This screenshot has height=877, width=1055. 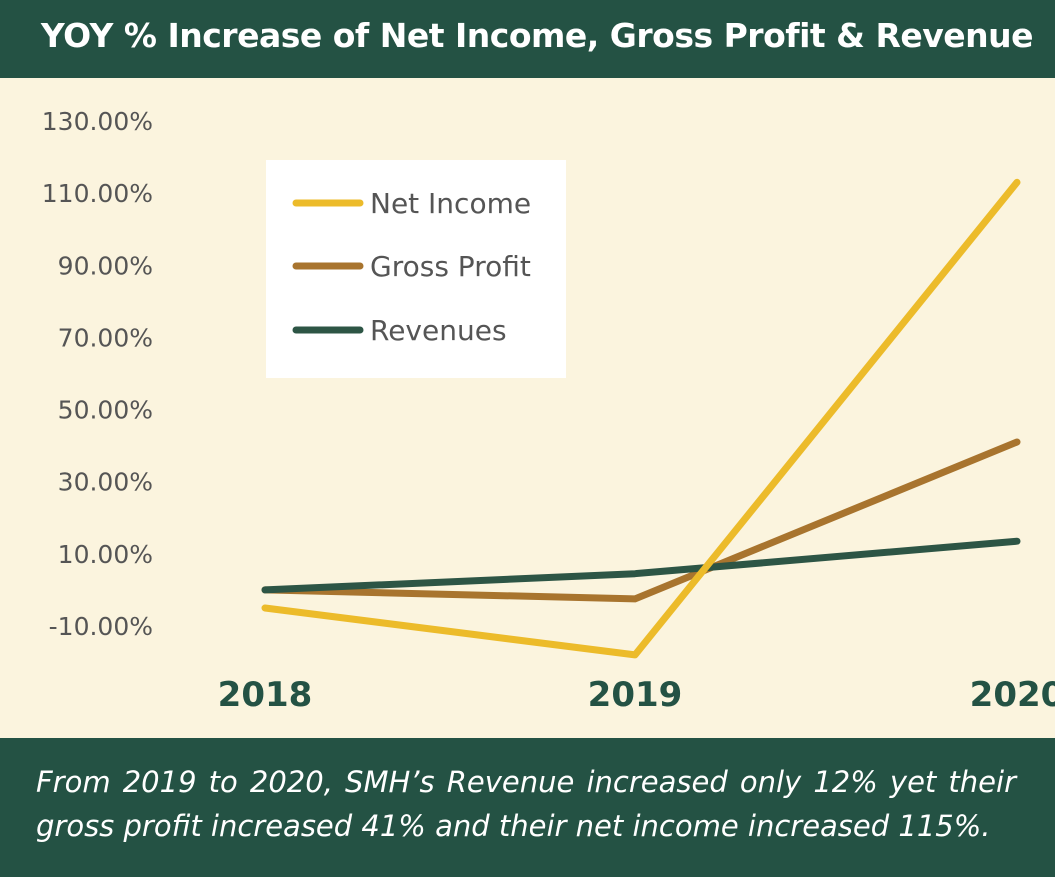 I want to click on x-axis: 2018 2019 2020, so click(x=636, y=695).